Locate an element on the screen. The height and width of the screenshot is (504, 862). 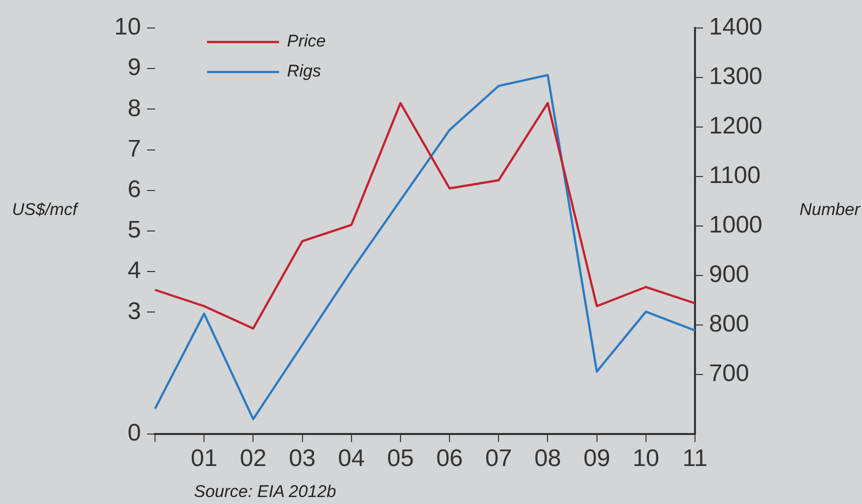
x-tick-label: 10 is located at coordinates (646, 458).